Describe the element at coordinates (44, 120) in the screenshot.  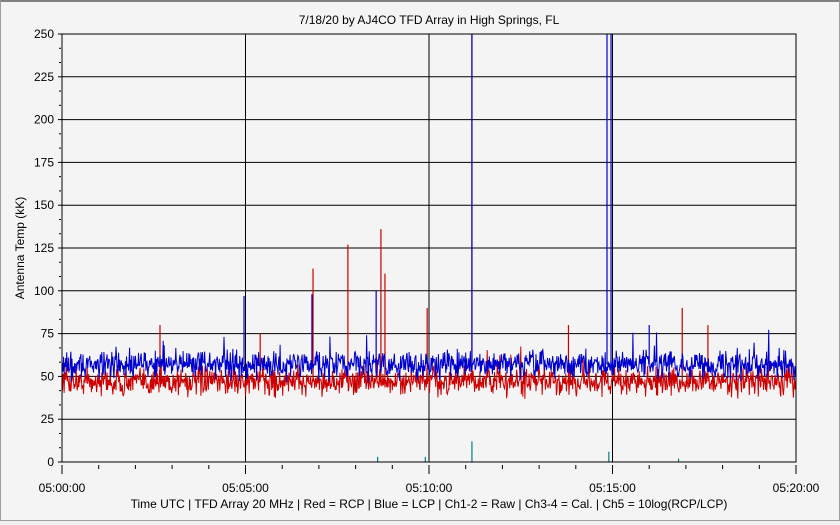
I see `y-tick-label: 200` at that location.